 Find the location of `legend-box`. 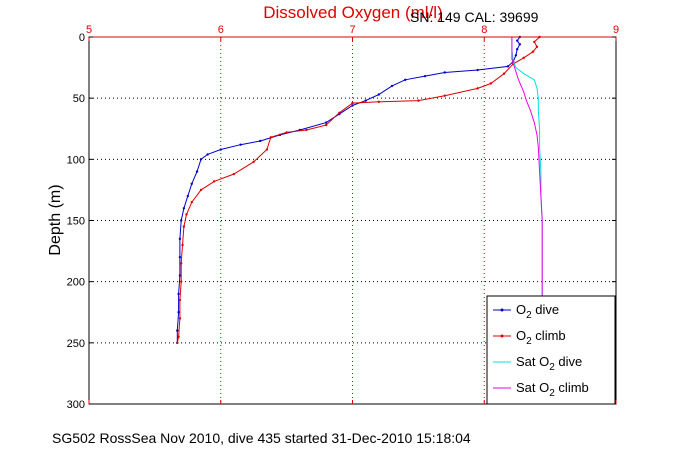

legend-box is located at coordinates (551, 350).